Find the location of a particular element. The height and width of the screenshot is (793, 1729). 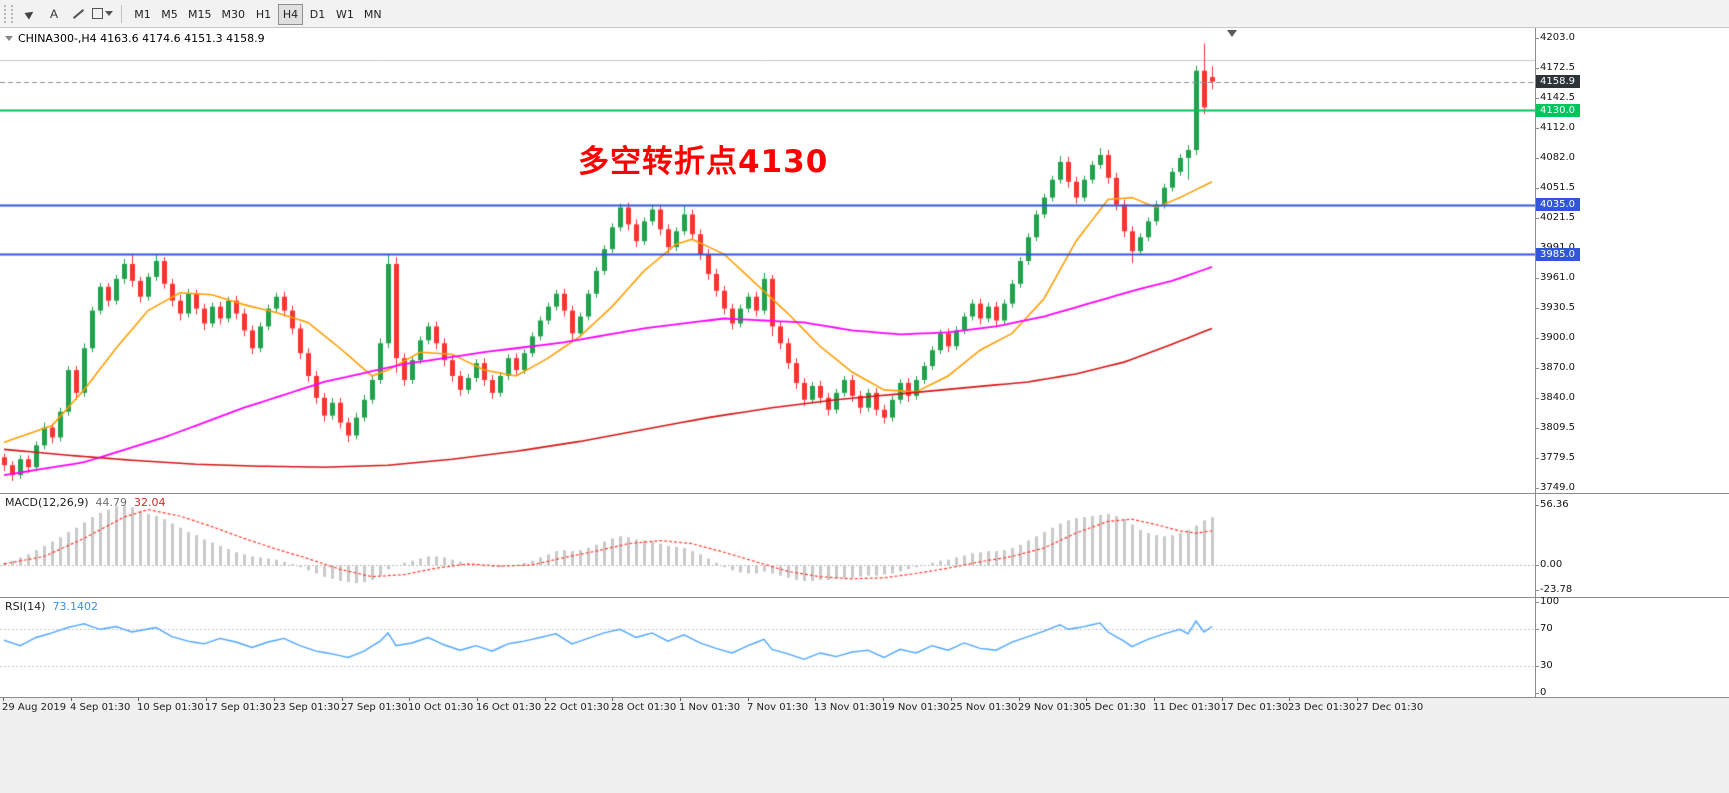

rsi-panel-canvas is located at coordinates (767, 647).